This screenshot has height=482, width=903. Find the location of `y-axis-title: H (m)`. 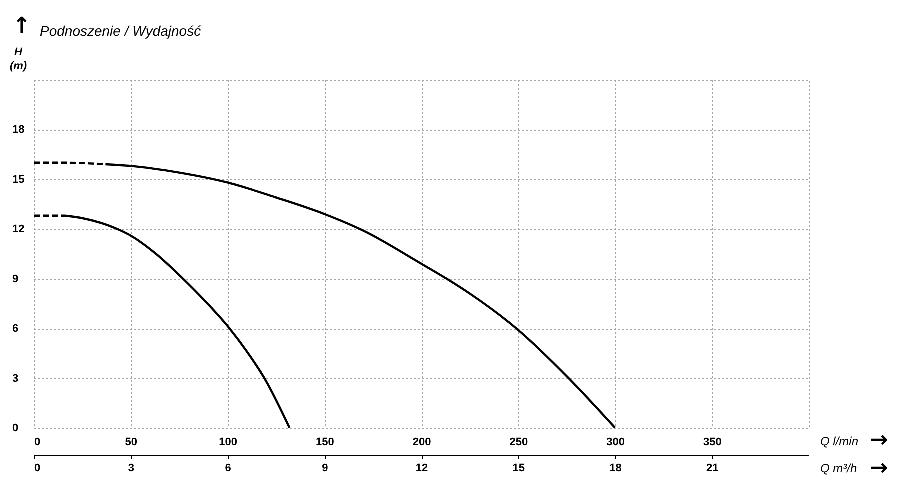

y-axis-title: H (m) is located at coordinates (19, 59).